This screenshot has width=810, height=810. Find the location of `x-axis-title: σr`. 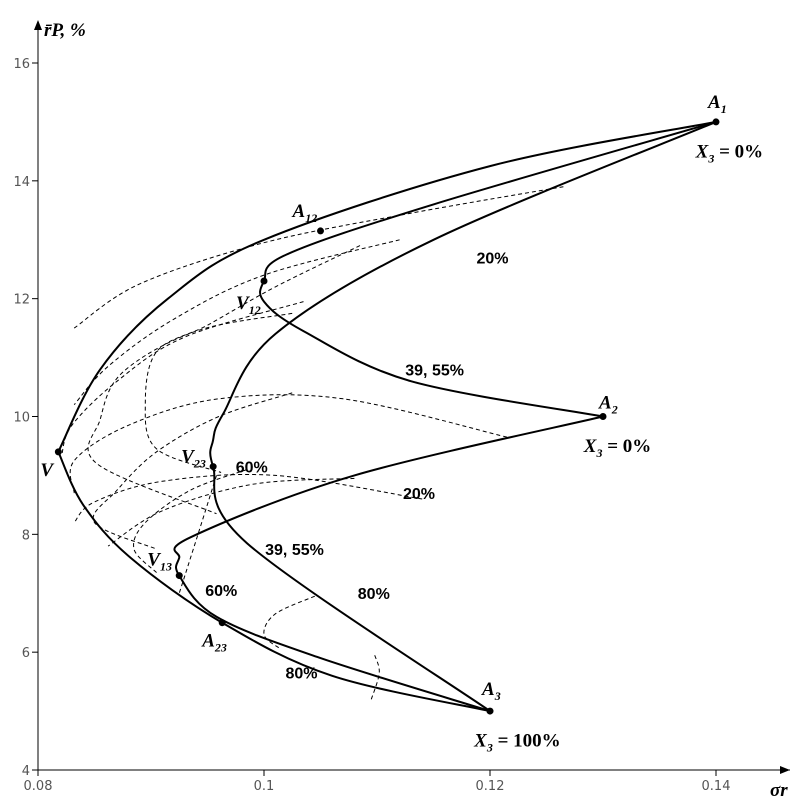

x-axis-title: σr is located at coordinates (779, 790).